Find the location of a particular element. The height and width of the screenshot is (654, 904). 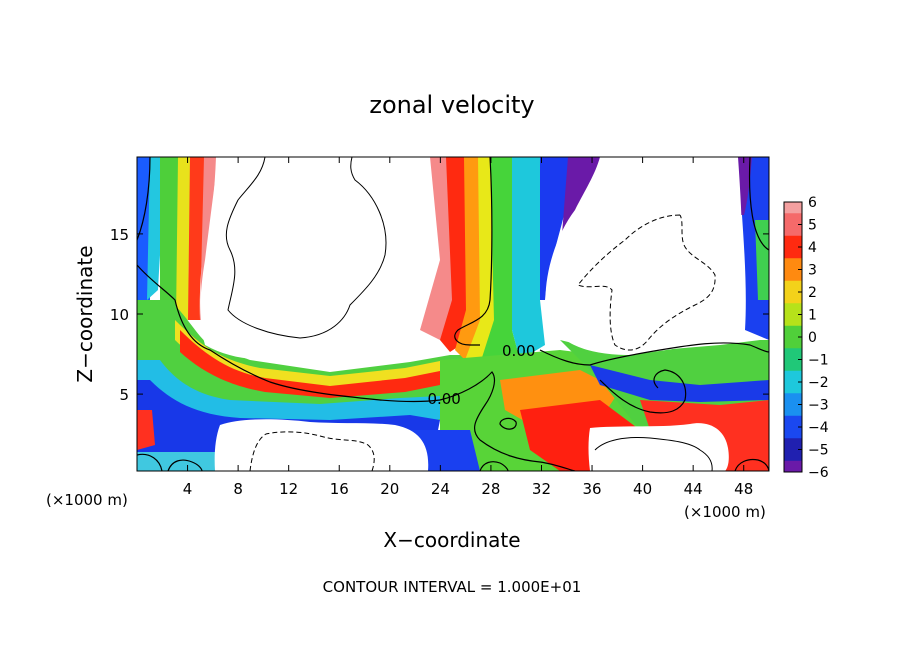

colorbar-tick-label: 3 is located at coordinates (812, 271).